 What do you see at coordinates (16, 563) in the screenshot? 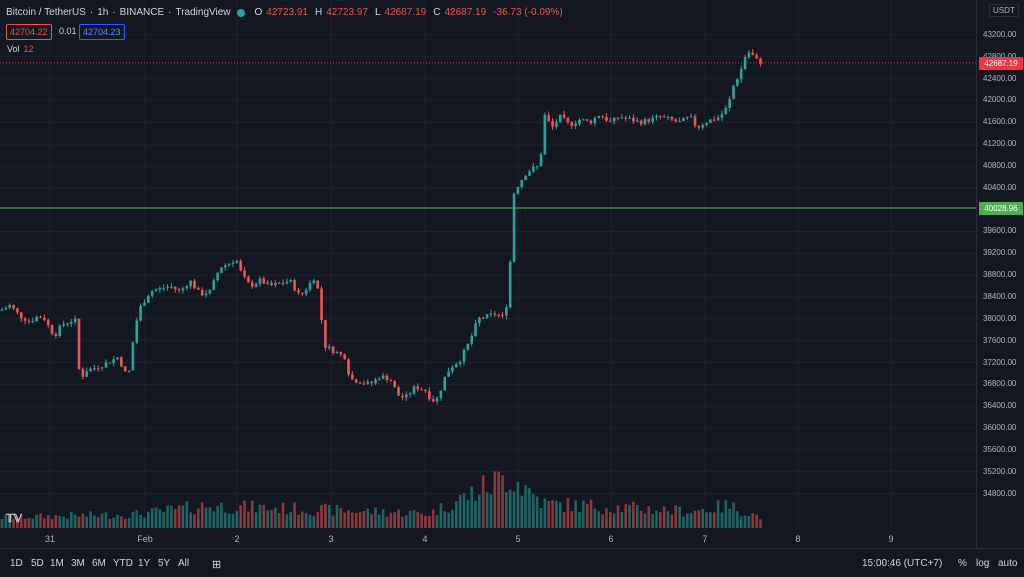
I see `range-button-1d: 1D` at bounding box center [16, 563].